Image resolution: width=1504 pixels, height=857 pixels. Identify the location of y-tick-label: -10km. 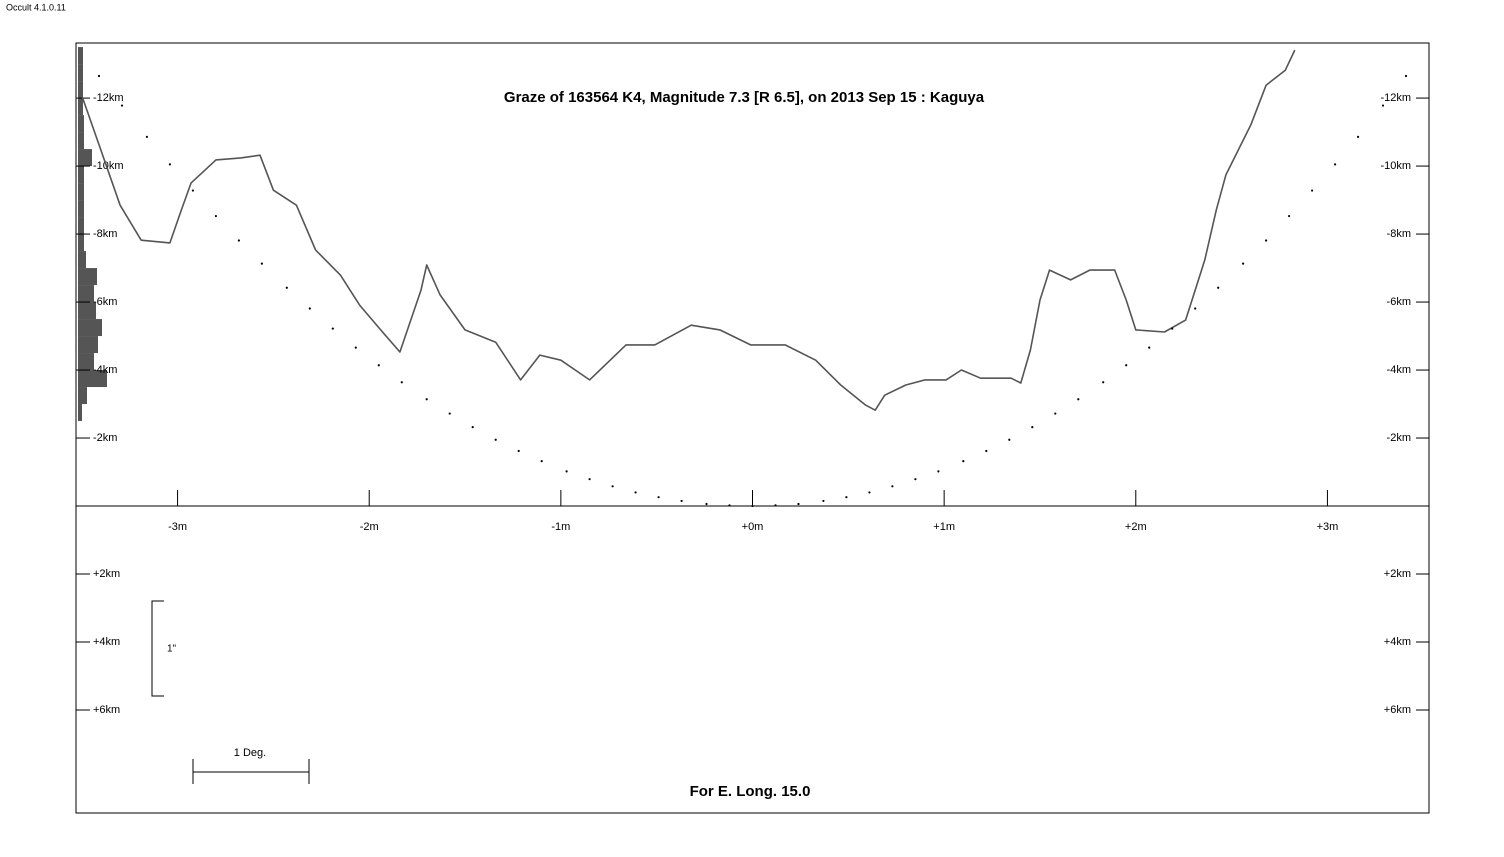
(1395, 166).